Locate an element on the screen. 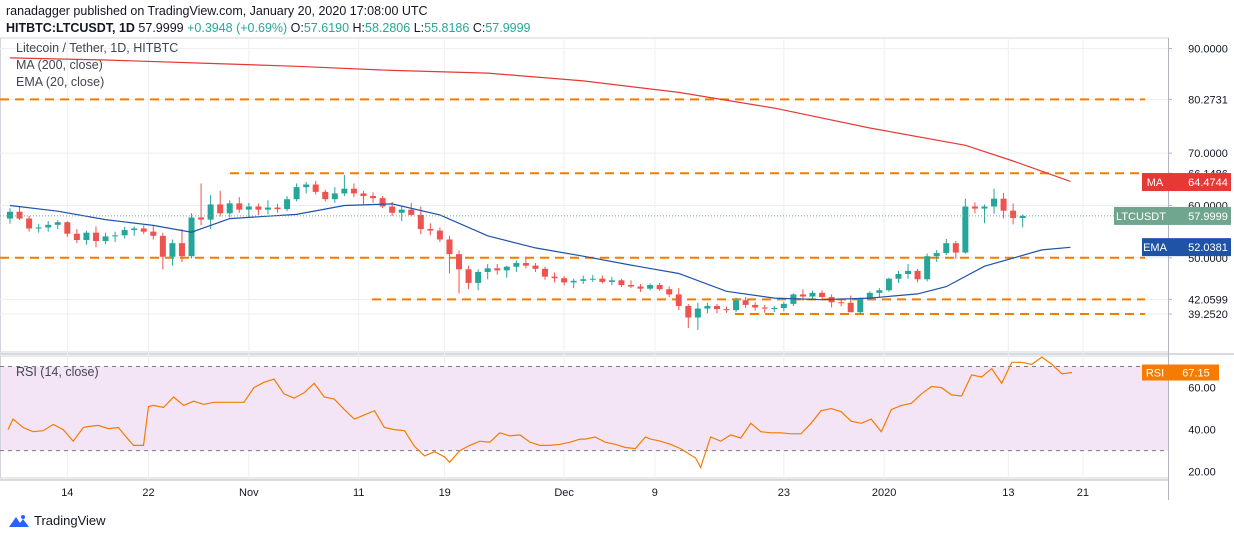 The width and height of the screenshot is (1234, 540). ma-legend: MA (200, close) is located at coordinates (59, 65).